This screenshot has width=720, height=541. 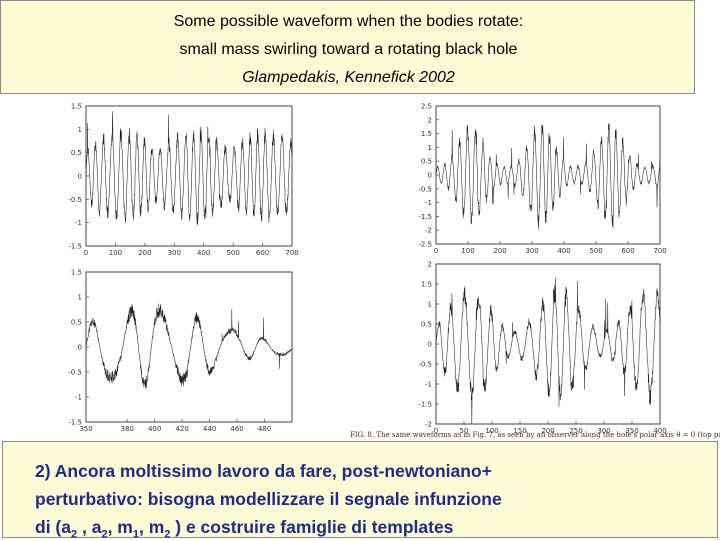 I want to click on x-tick-label: 380, so click(x=127, y=429).